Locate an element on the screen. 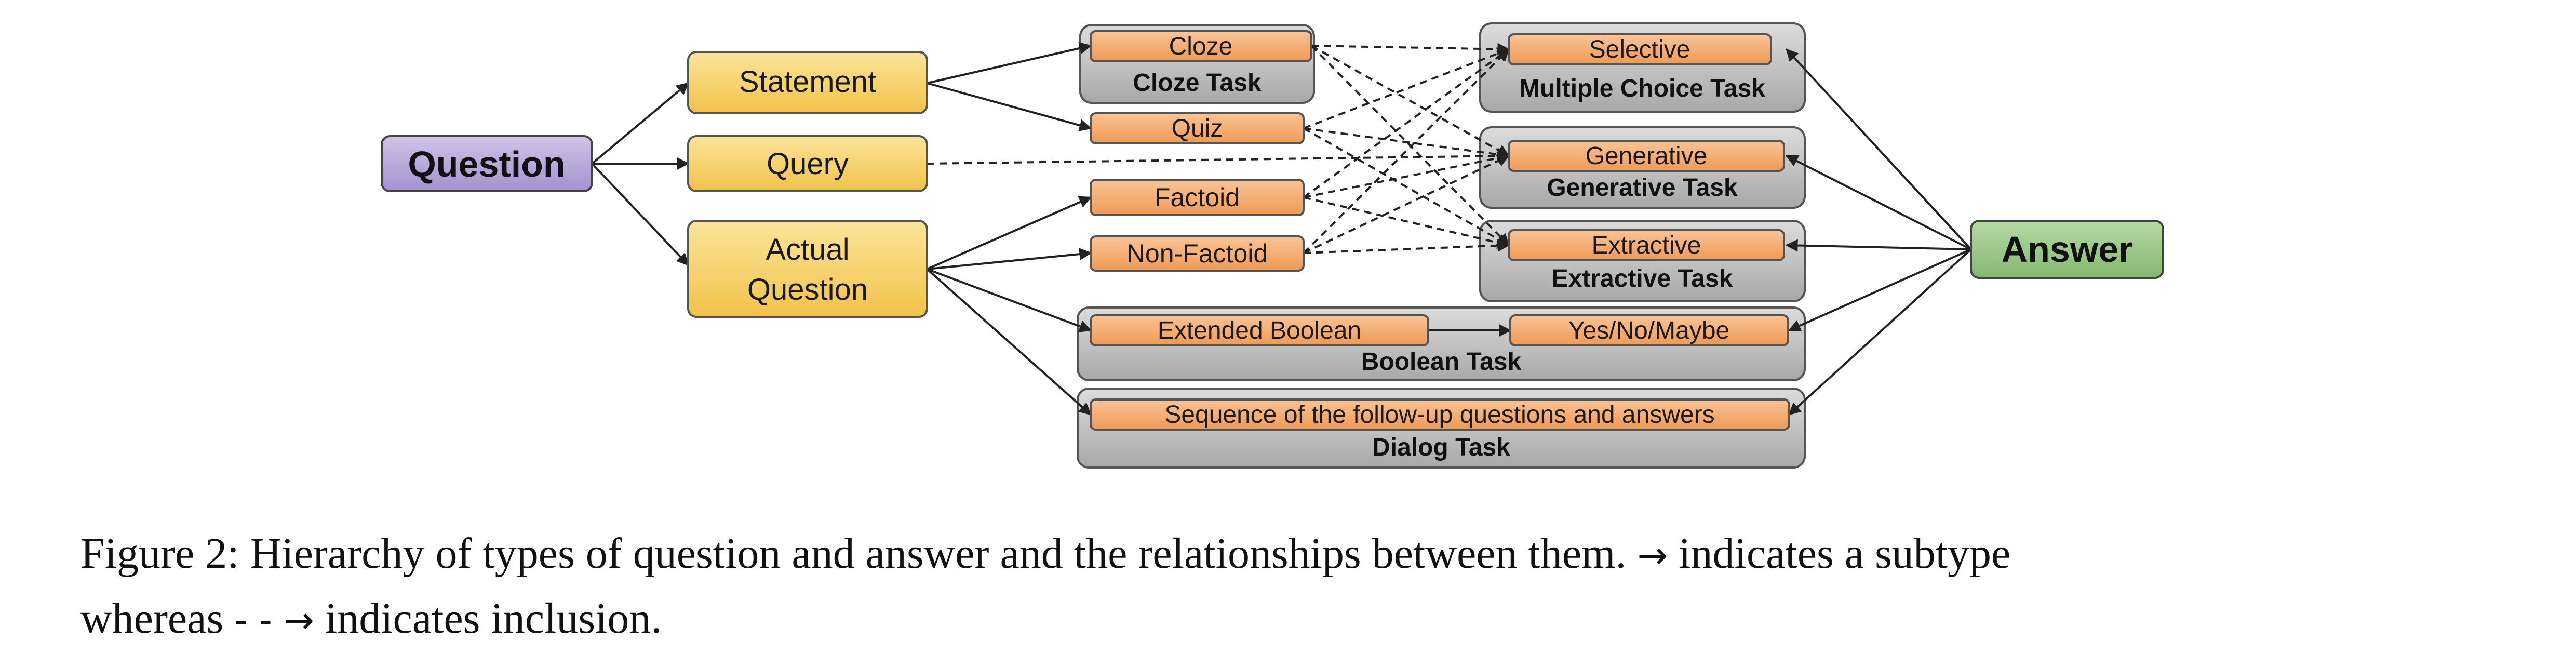 The image size is (2576, 667). extended-boolean-label: Extended Boolean is located at coordinates (1260, 330).